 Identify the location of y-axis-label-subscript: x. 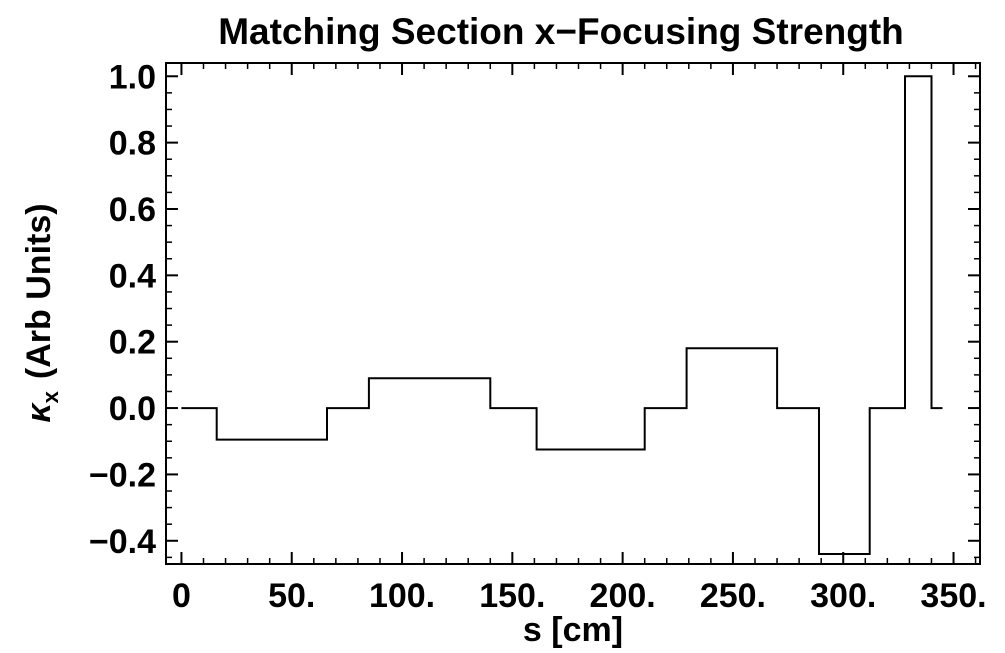
(50, 396).